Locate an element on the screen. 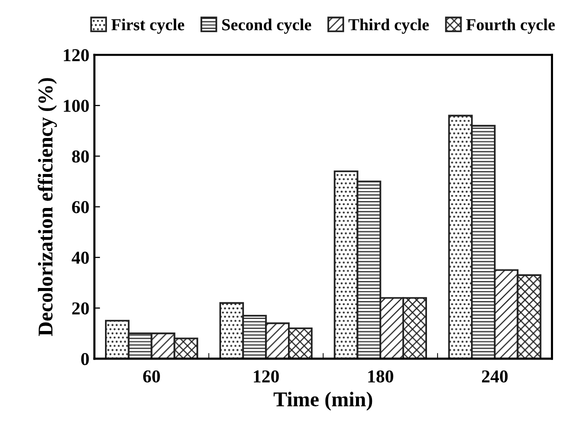 The height and width of the screenshot is (422, 572). y-tick-label: 20 is located at coordinates (80, 308).